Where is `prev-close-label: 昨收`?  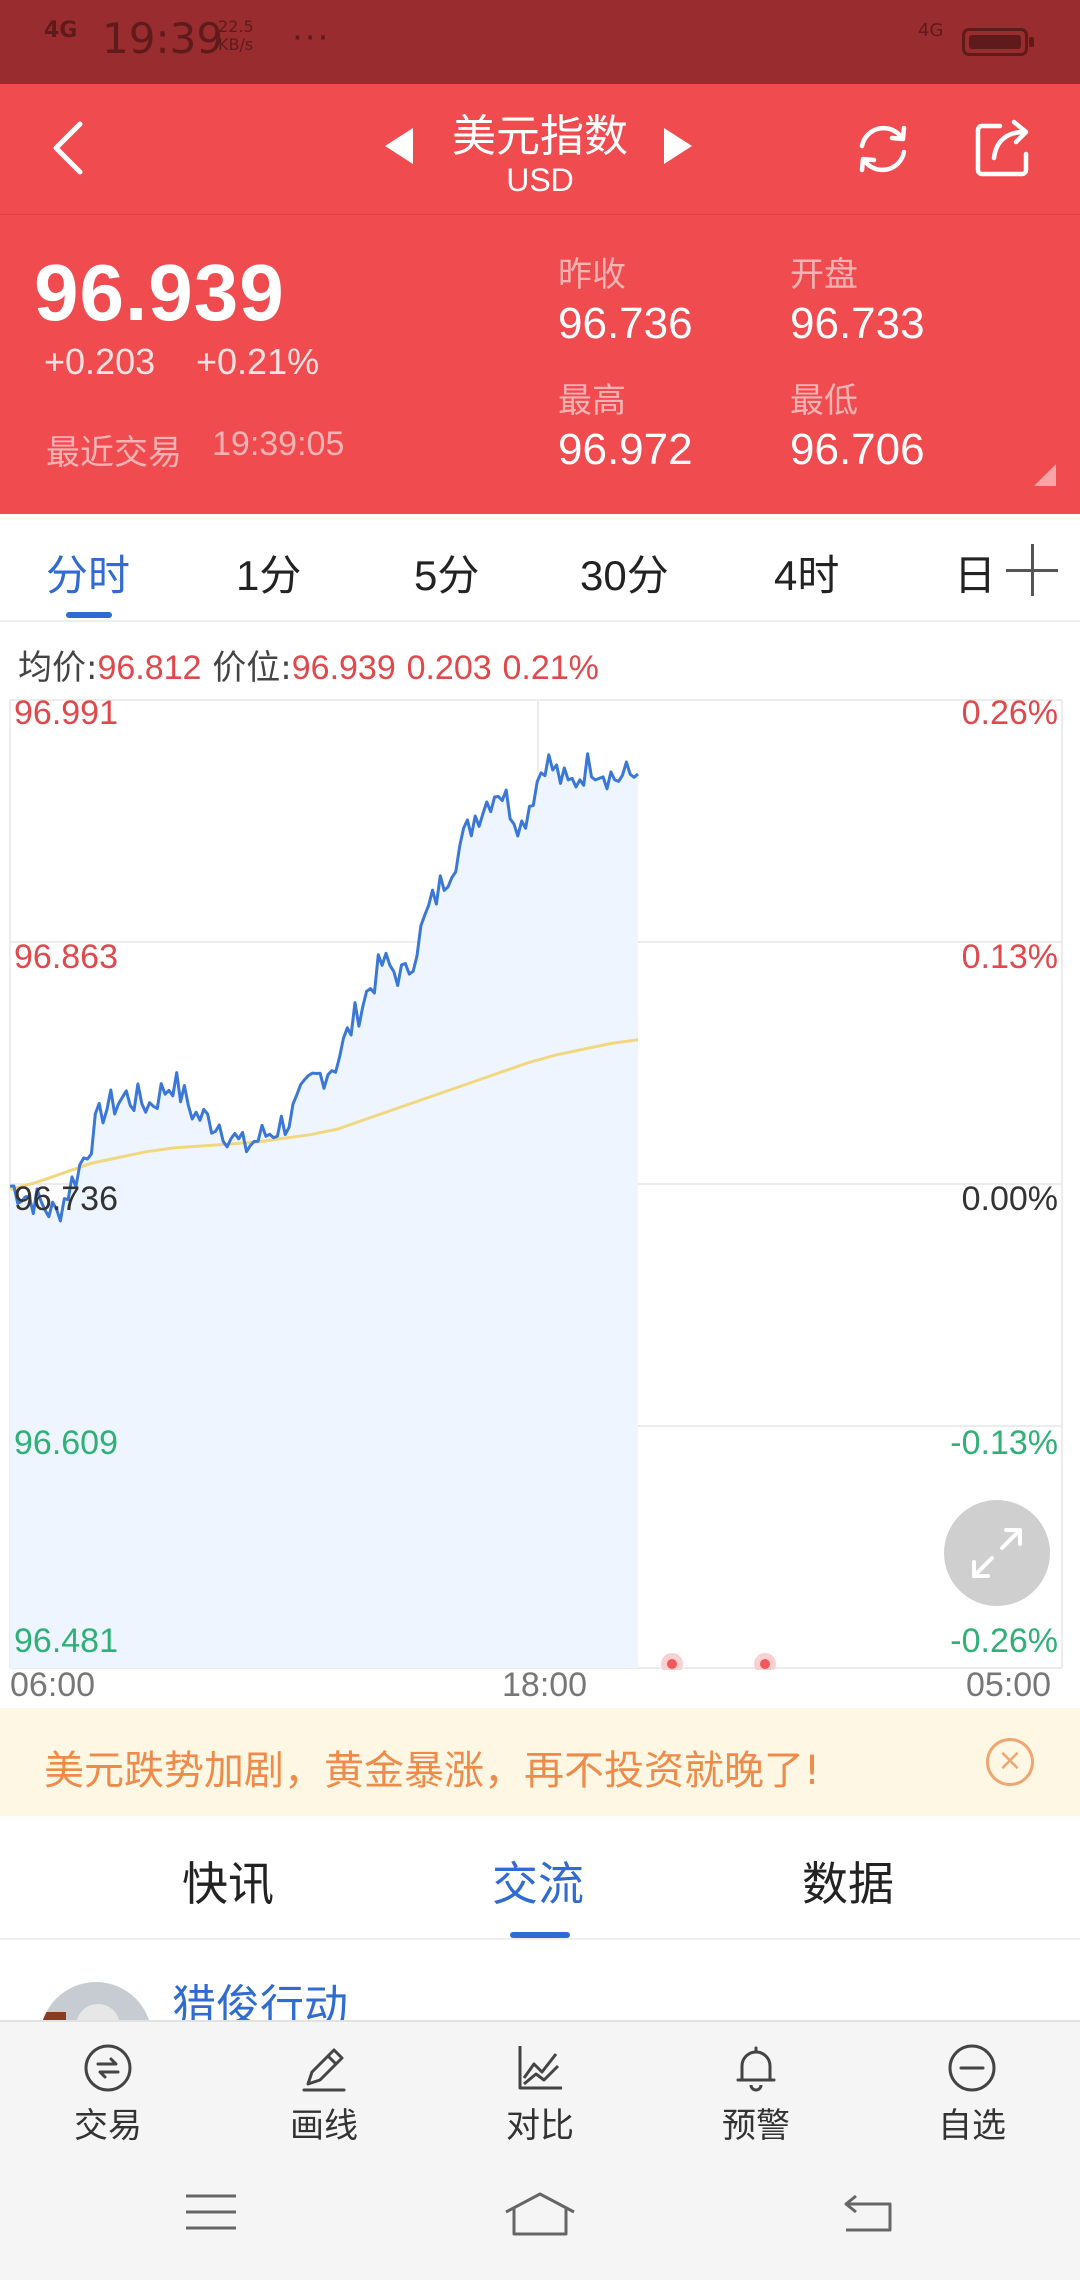
prev-close-label: 昨收 is located at coordinates (592, 275).